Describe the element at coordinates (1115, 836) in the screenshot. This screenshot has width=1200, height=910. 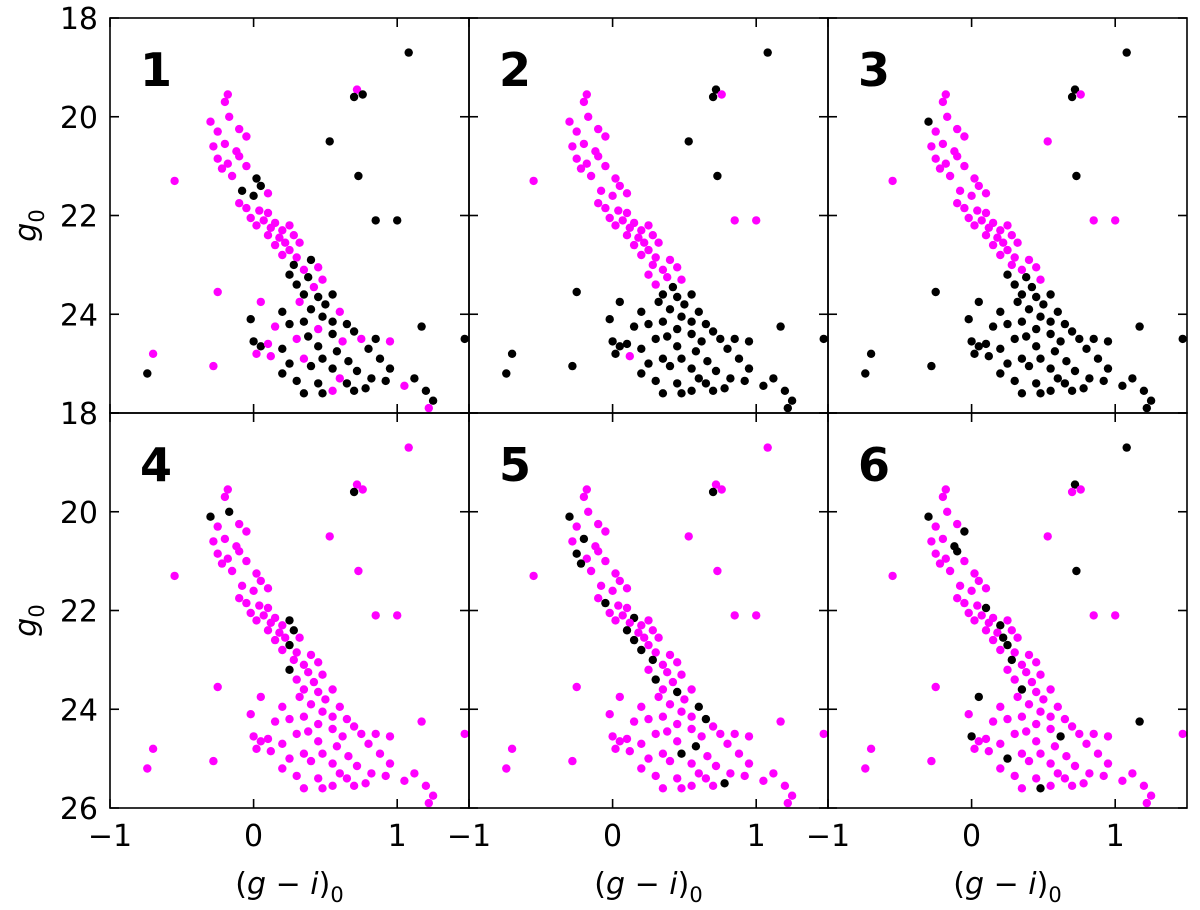
I see `x-tick-label: 1` at that location.